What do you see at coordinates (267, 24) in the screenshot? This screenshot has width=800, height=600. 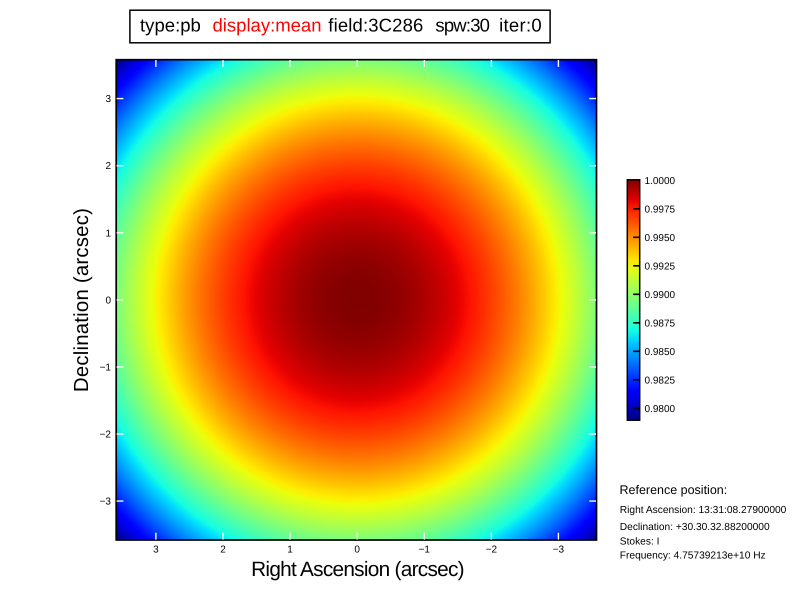 I see `svg-text: display:mean` at bounding box center [267, 24].